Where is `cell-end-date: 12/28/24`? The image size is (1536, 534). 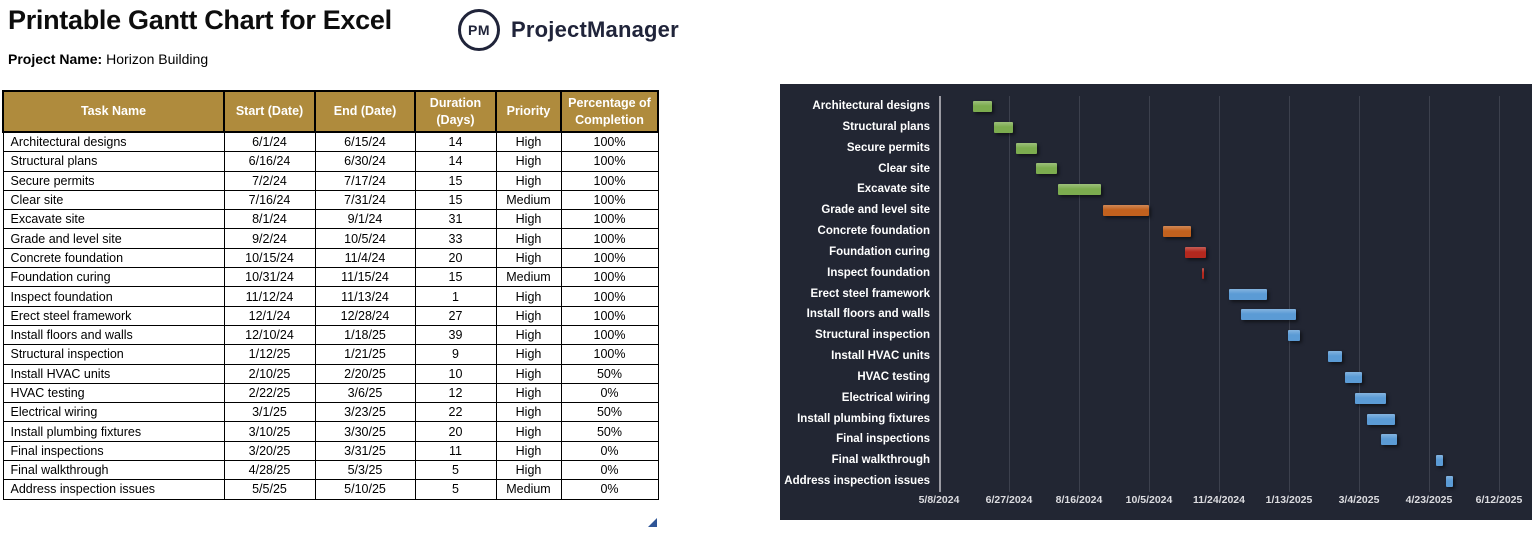 cell-end-date: 12/28/24 is located at coordinates (365, 315).